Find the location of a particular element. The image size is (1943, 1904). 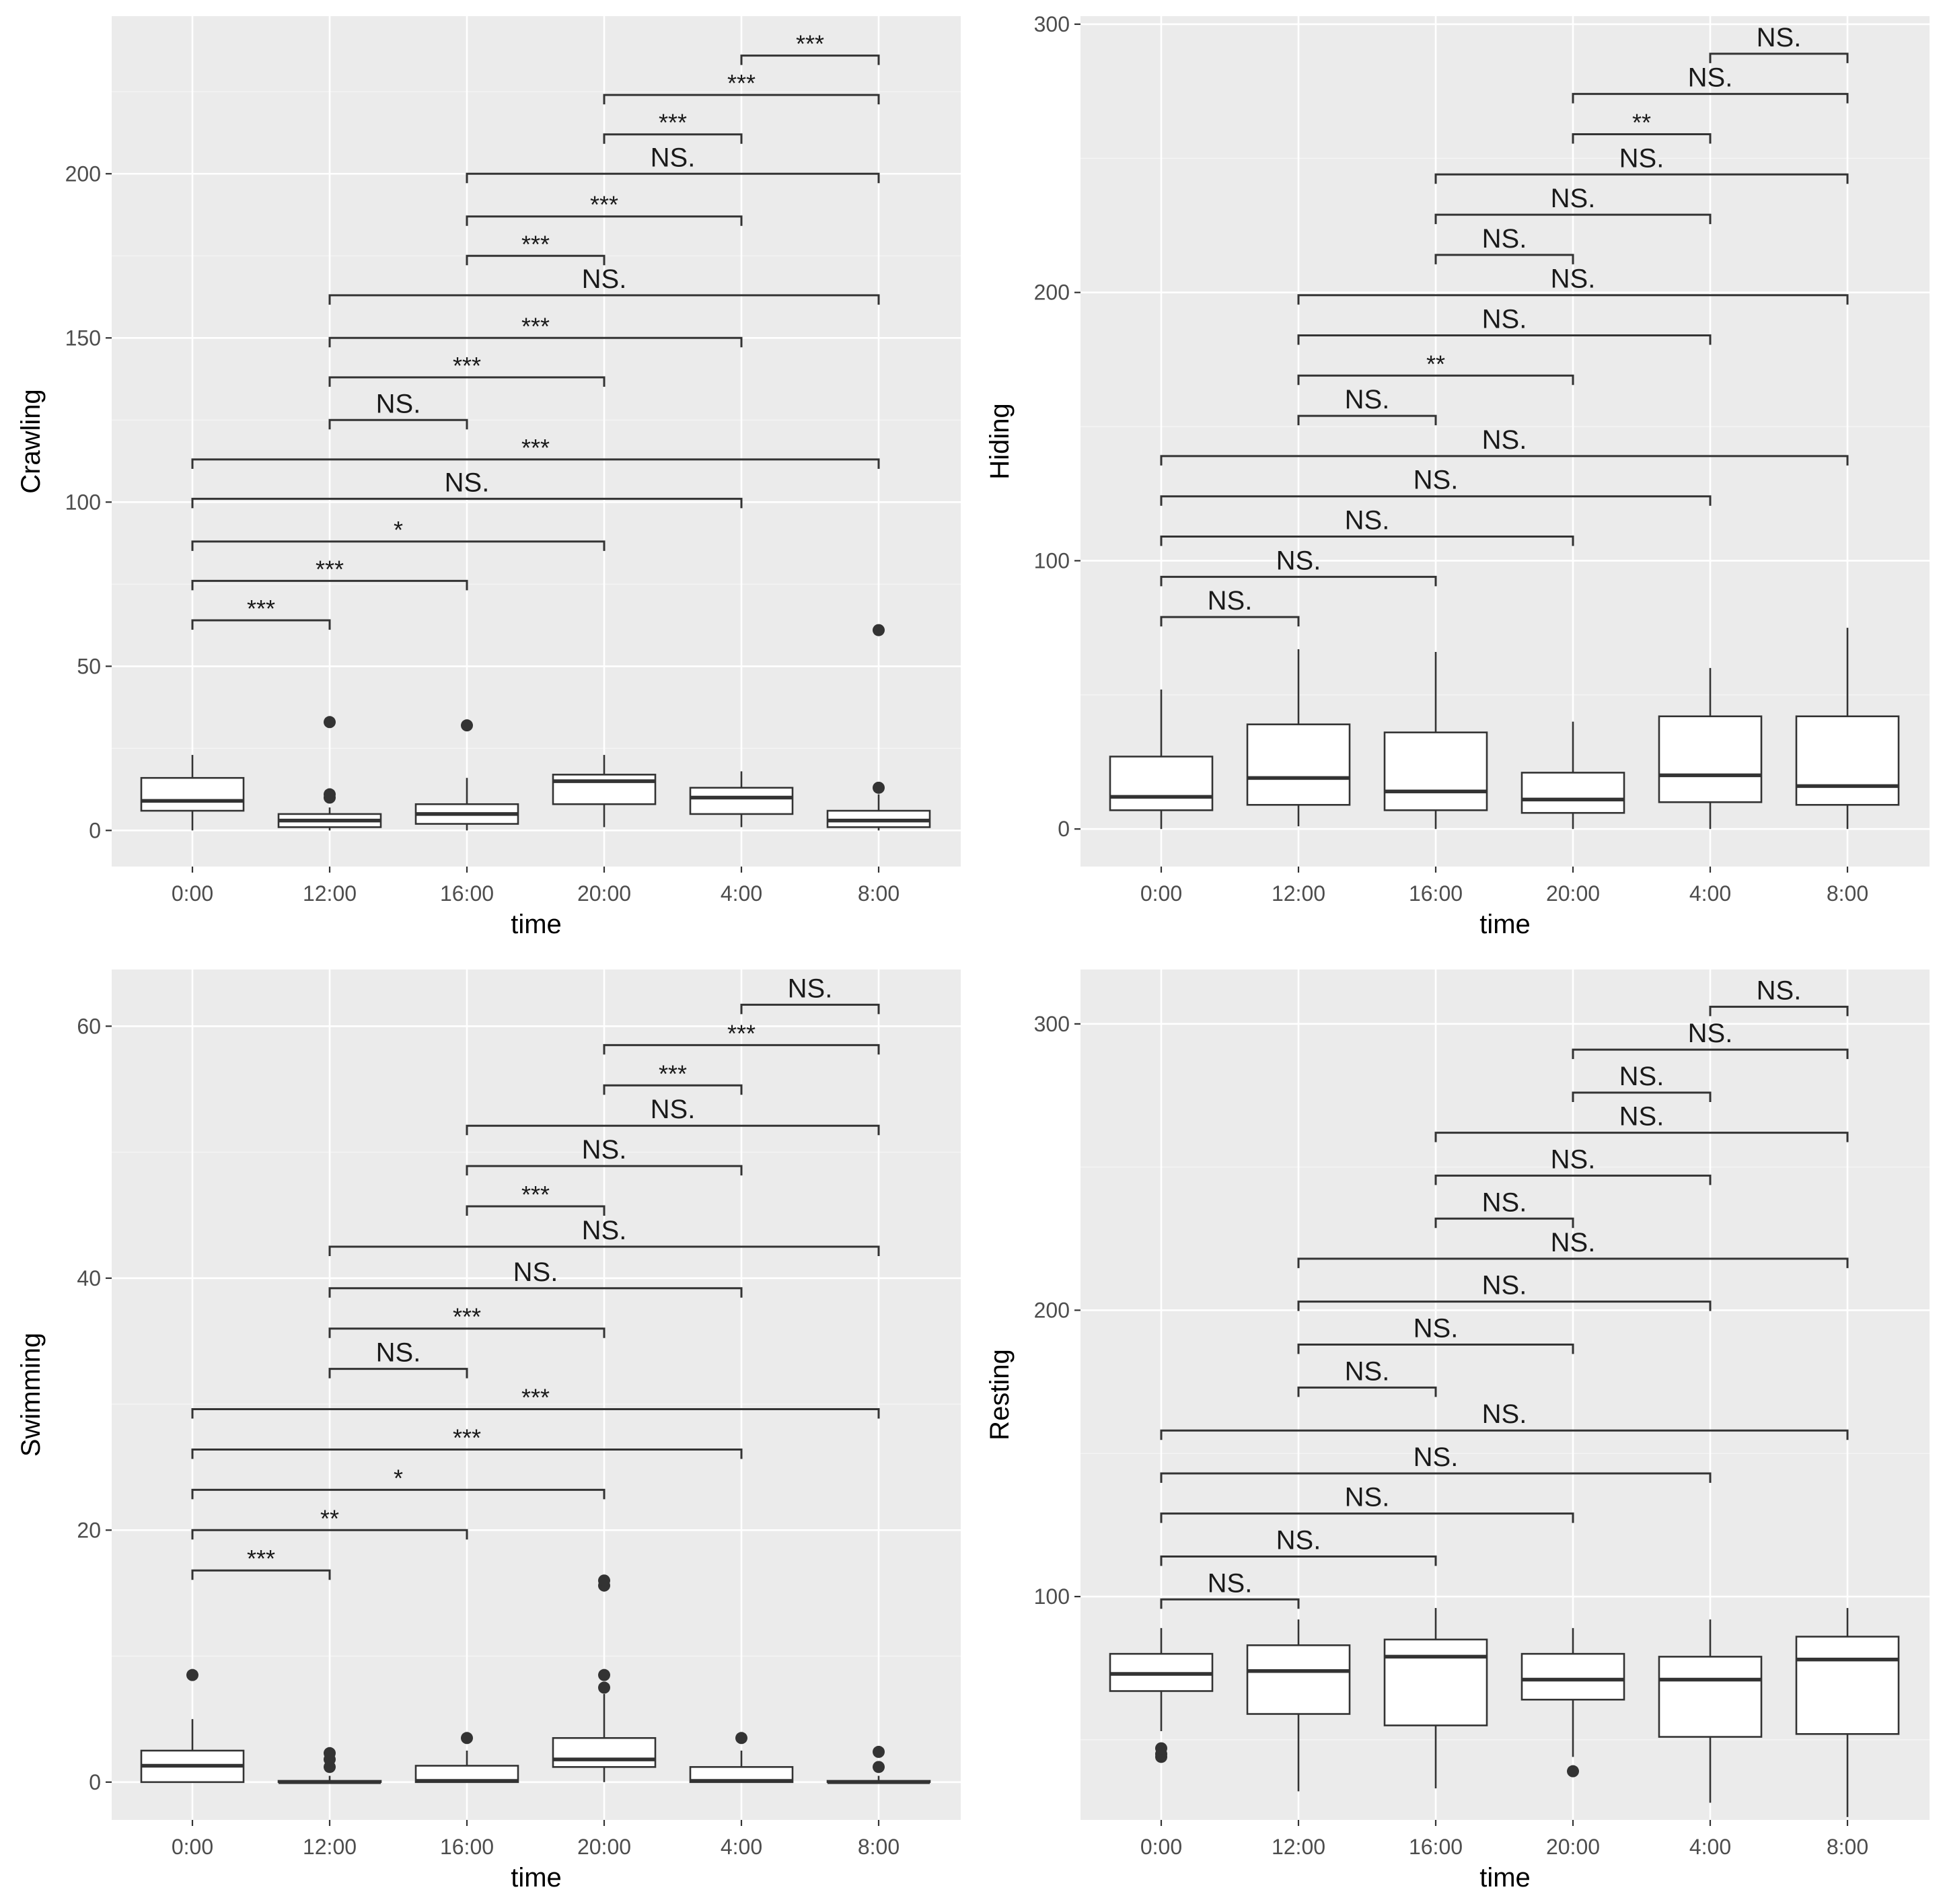

comparison-000-2000: NS. is located at coordinates (1367, 1503).